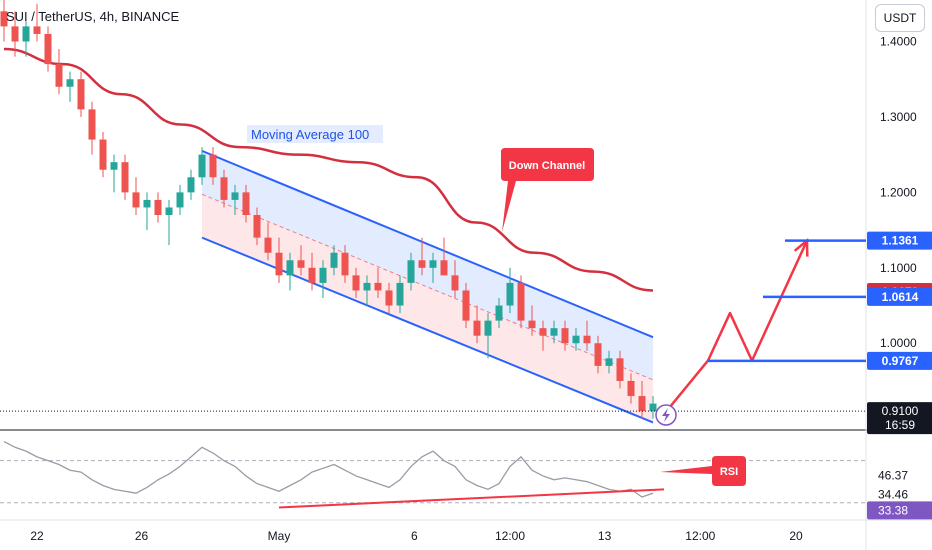  What do you see at coordinates (328, 469) in the screenshot?
I see `rsi-line` at bounding box center [328, 469].